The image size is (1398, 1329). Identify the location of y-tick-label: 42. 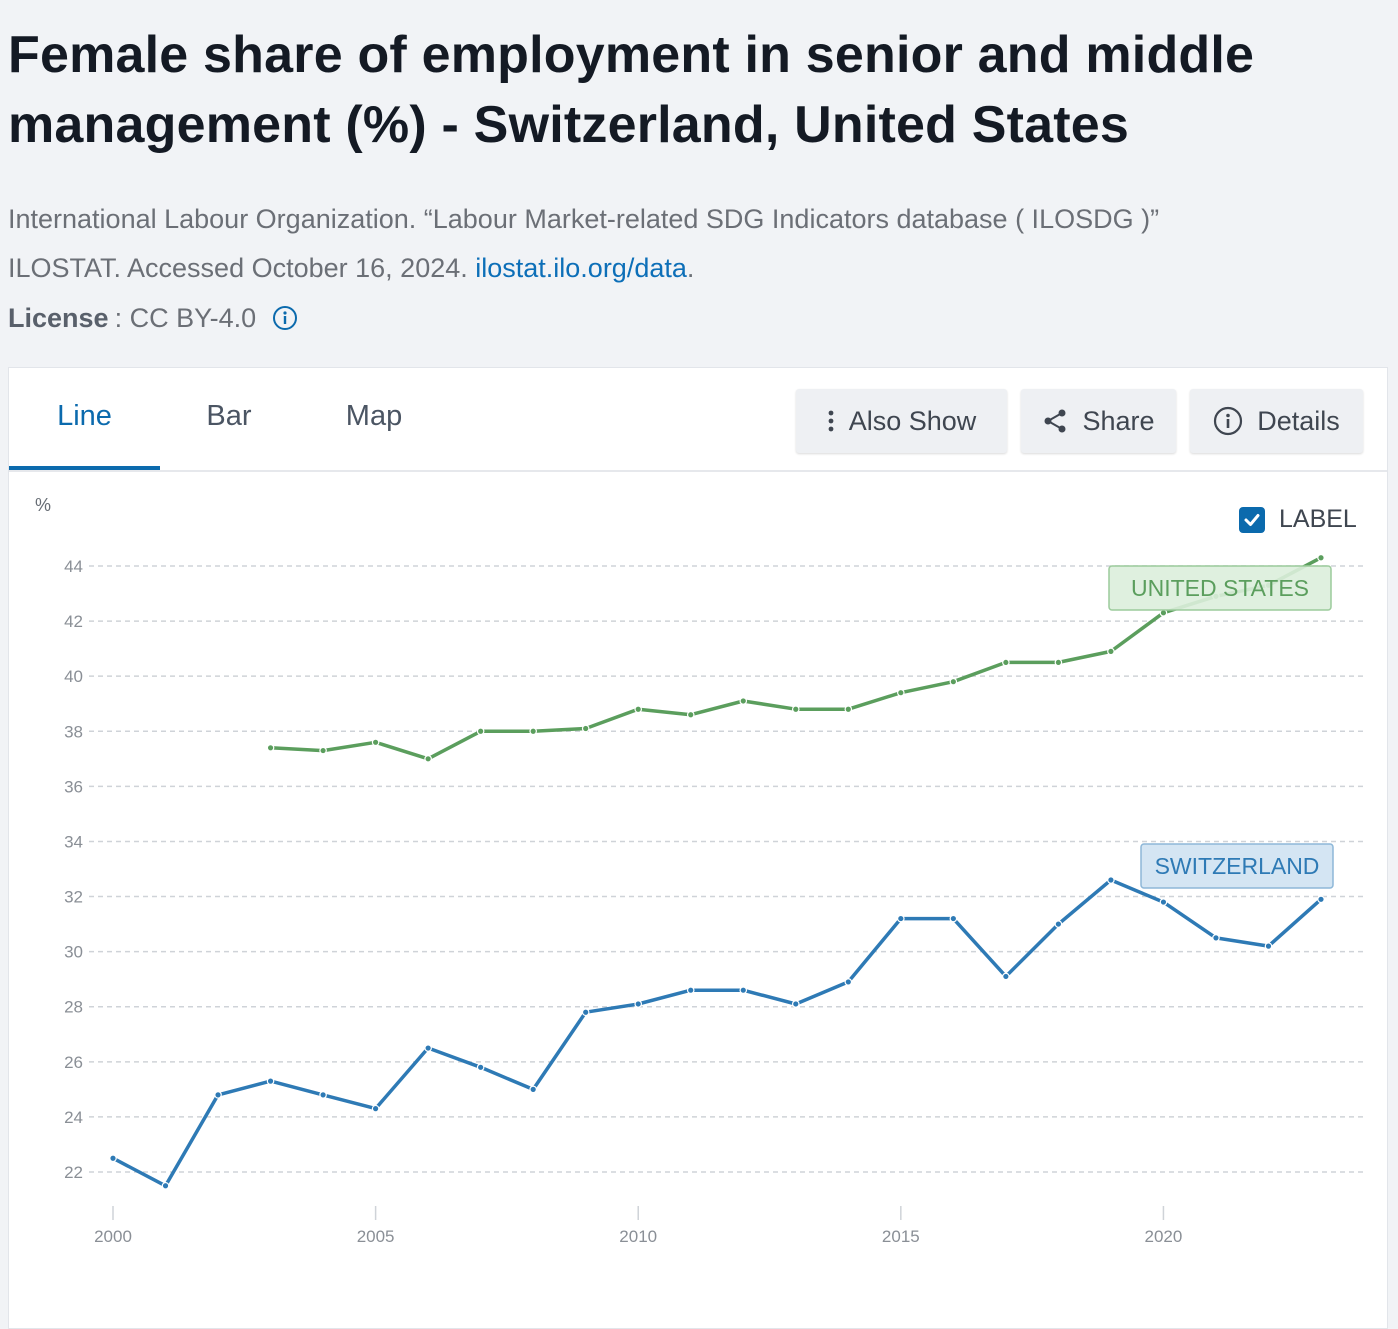
(73, 621).